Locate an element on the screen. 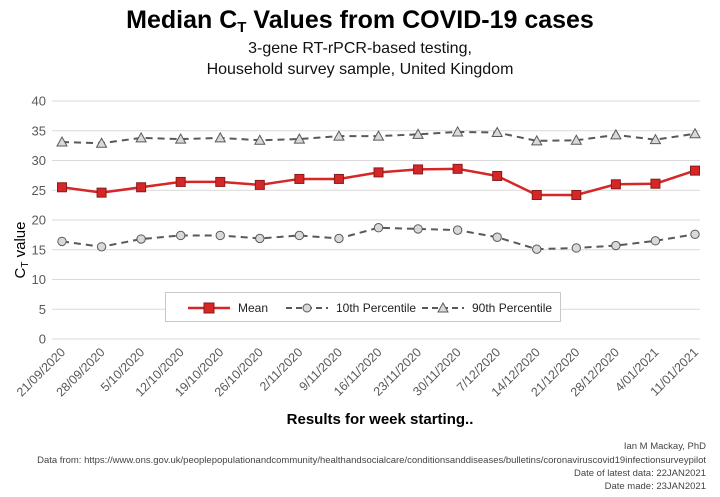  legend-mean-label: Mean is located at coordinates (253, 308).